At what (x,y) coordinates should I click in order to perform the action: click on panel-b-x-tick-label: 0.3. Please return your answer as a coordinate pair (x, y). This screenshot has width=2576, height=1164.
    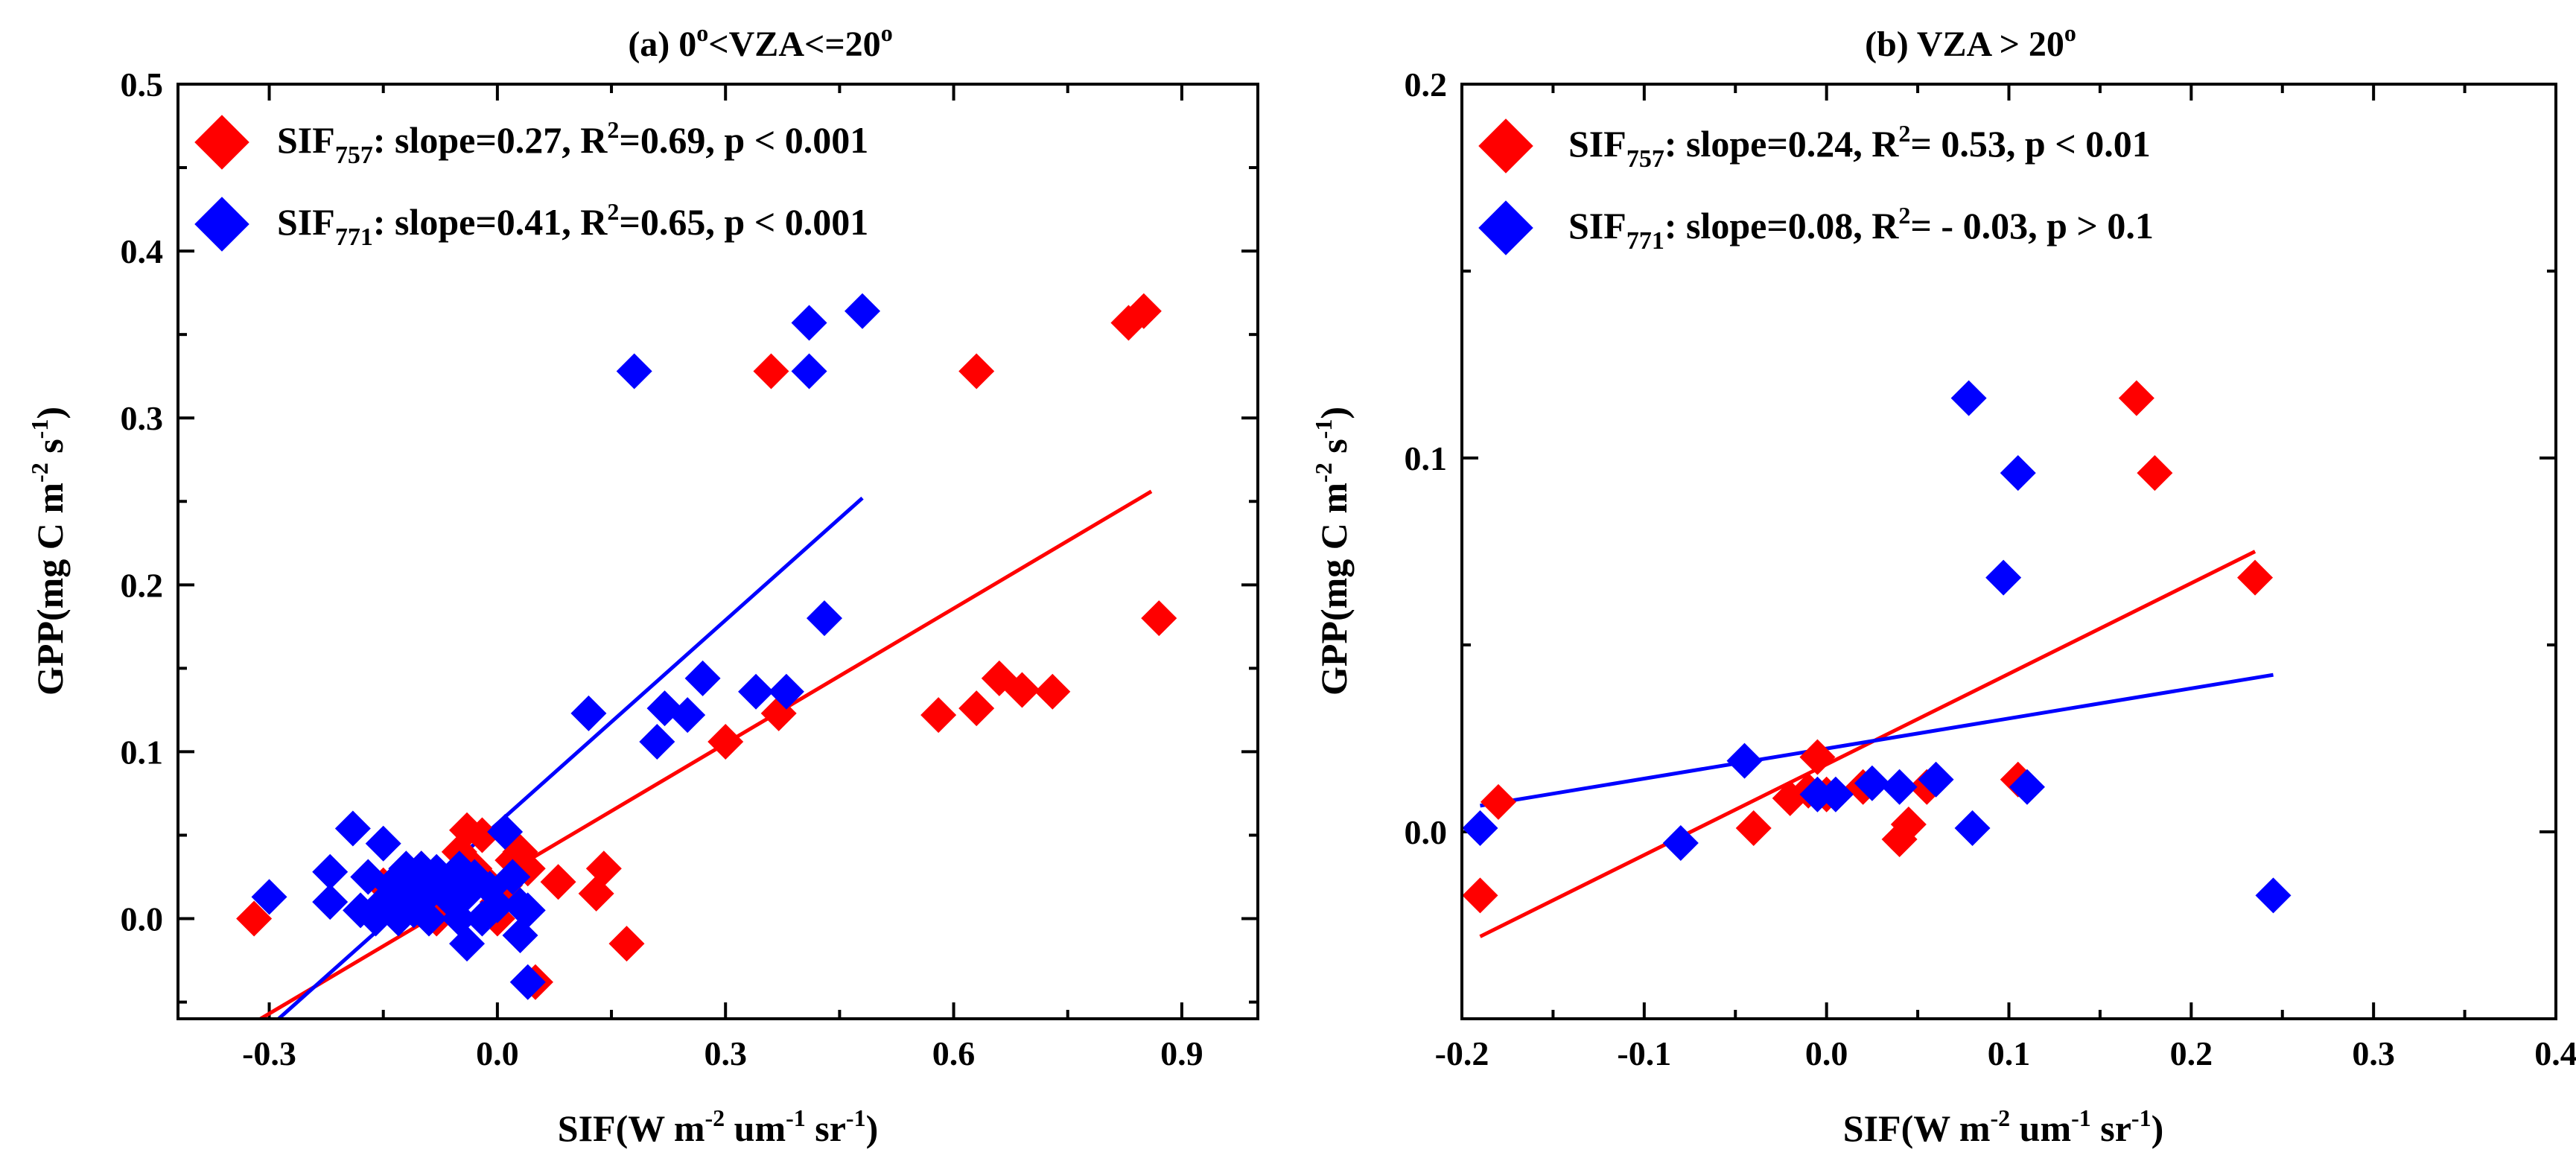
    Looking at the image, I should click on (2373, 1053).